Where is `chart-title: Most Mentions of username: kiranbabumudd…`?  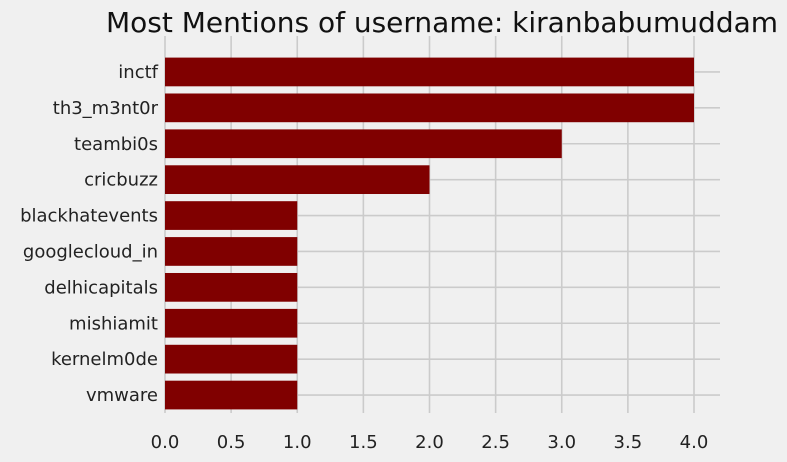
chart-title: Most Mentions of username: kiranbabumudd… is located at coordinates (442, 22).